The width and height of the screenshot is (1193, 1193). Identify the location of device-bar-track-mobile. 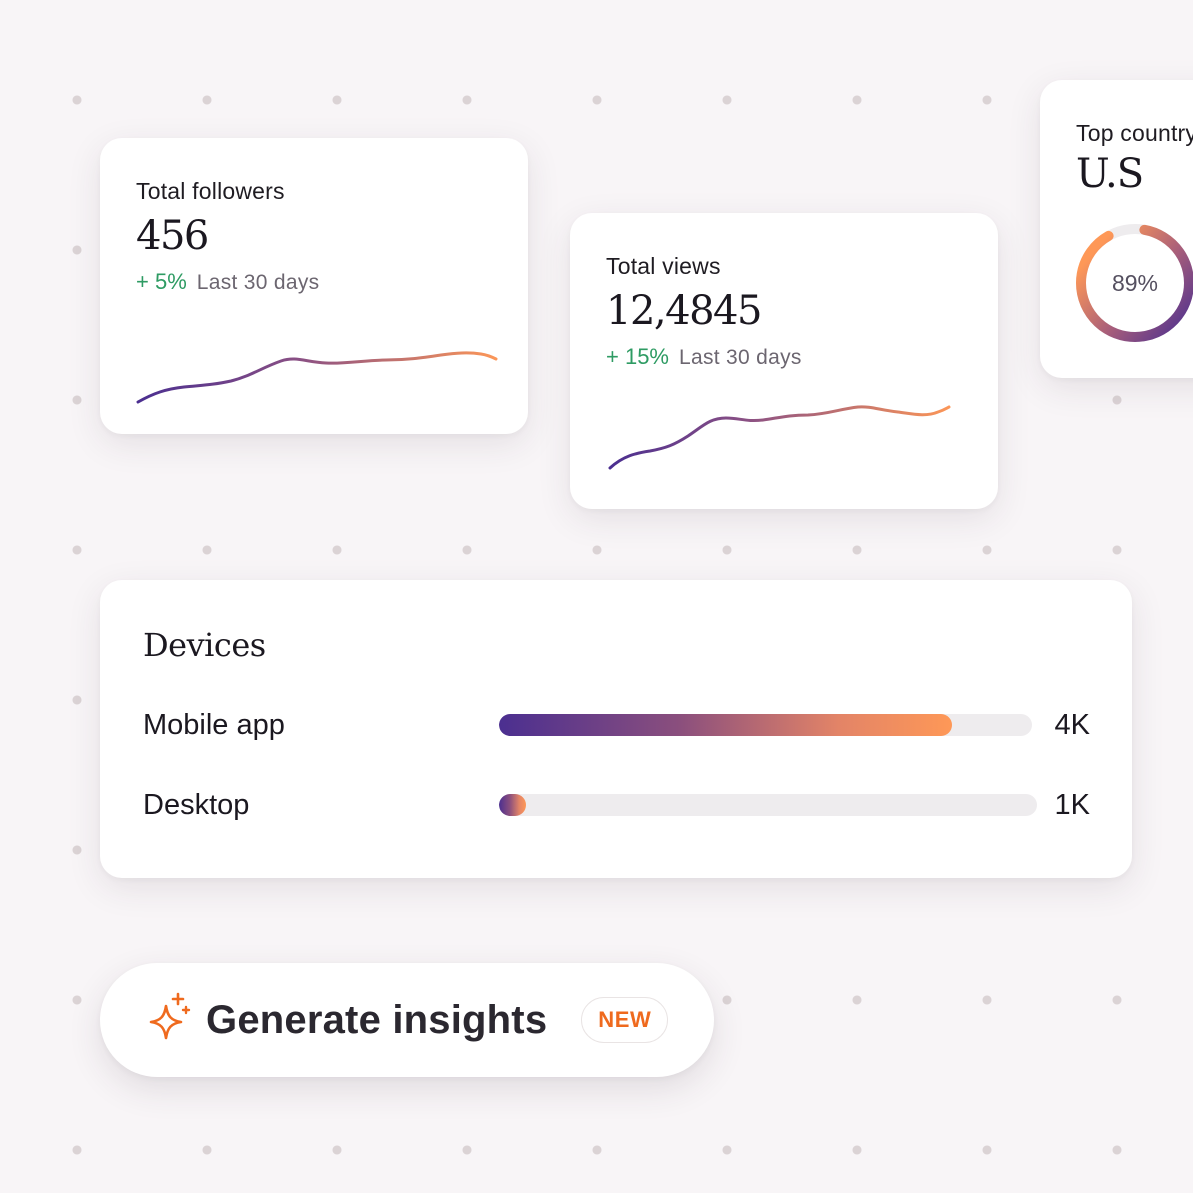
(765, 725).